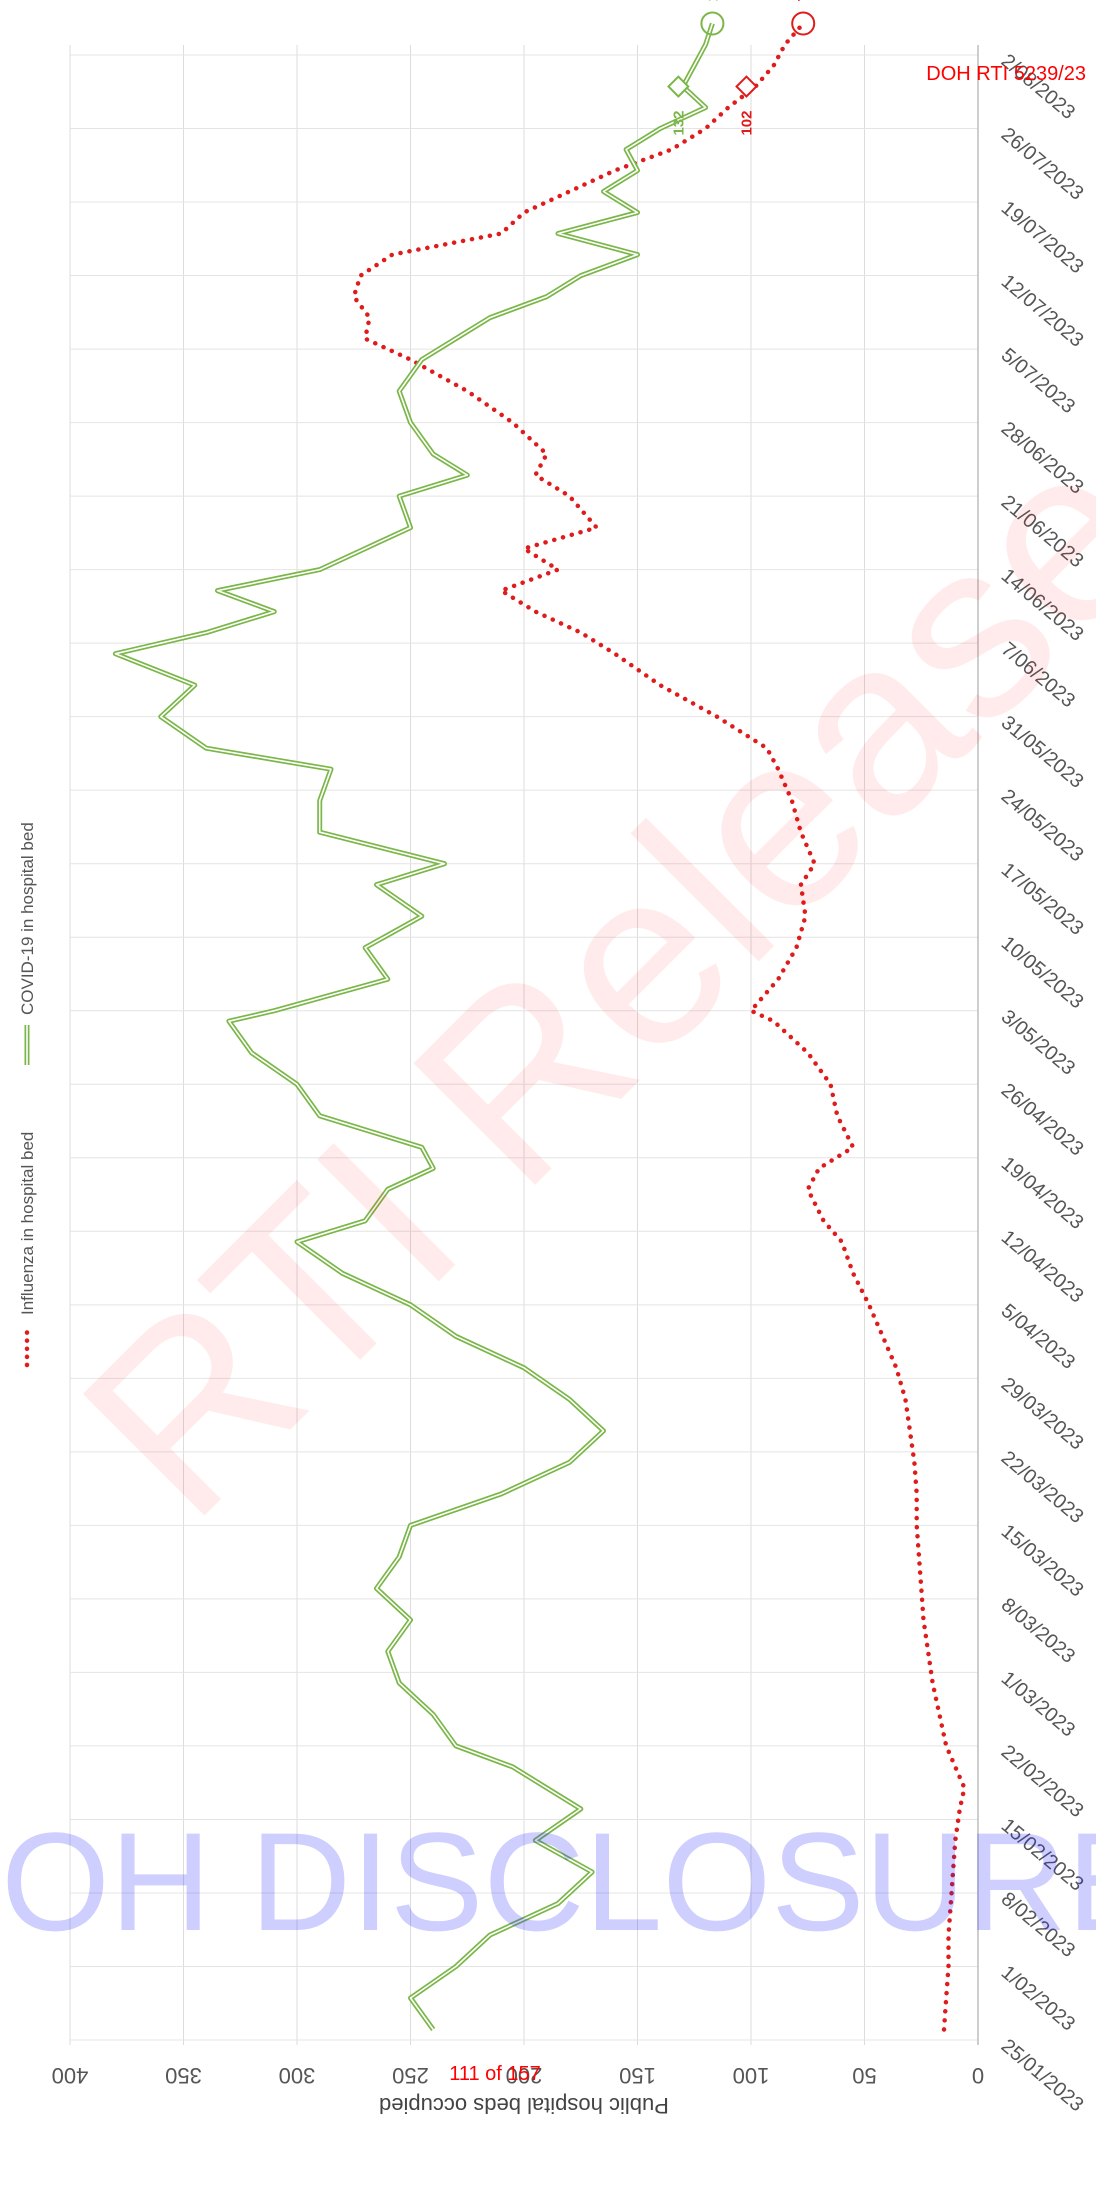  What do you see at coordinates (978, 2075) in the screenshot?
I see `y-tick-0: 0` at bounding box center [978, 2075].